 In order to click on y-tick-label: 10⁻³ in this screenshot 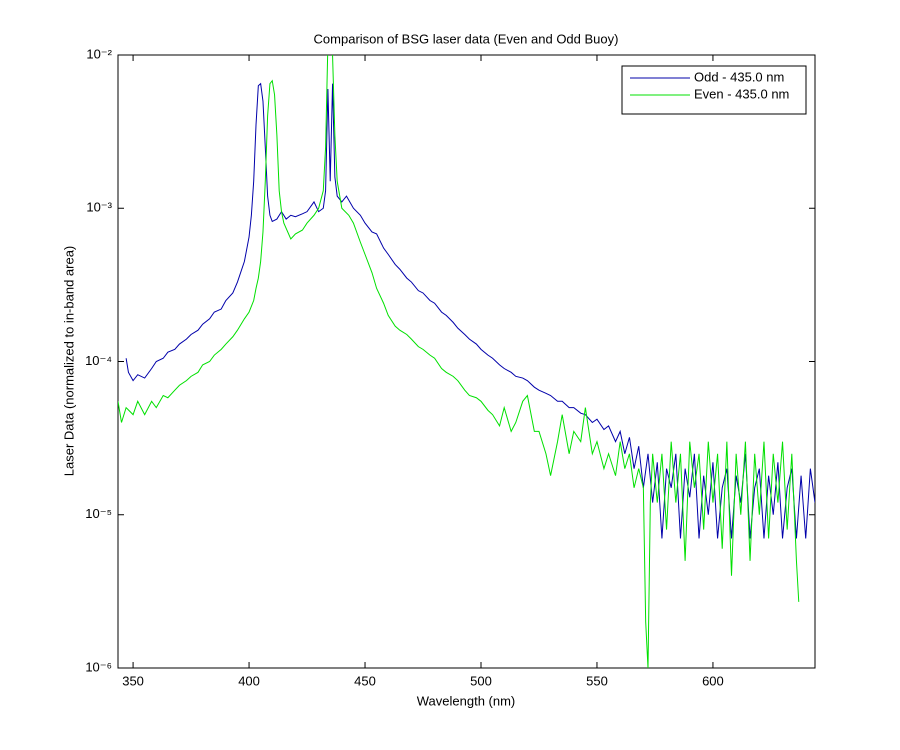, I will do `click(99, 207)`.